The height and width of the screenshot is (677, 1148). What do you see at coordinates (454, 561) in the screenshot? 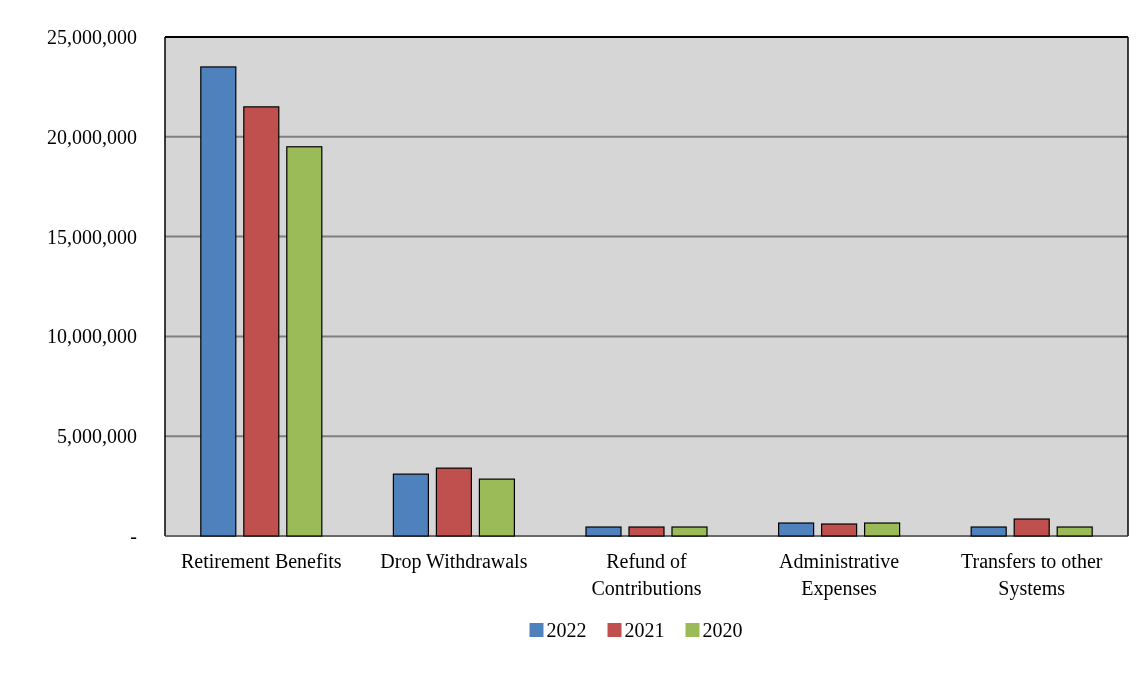
I see `x-tick-label: Drop Withdrawals` at bounding box center [454, 561].